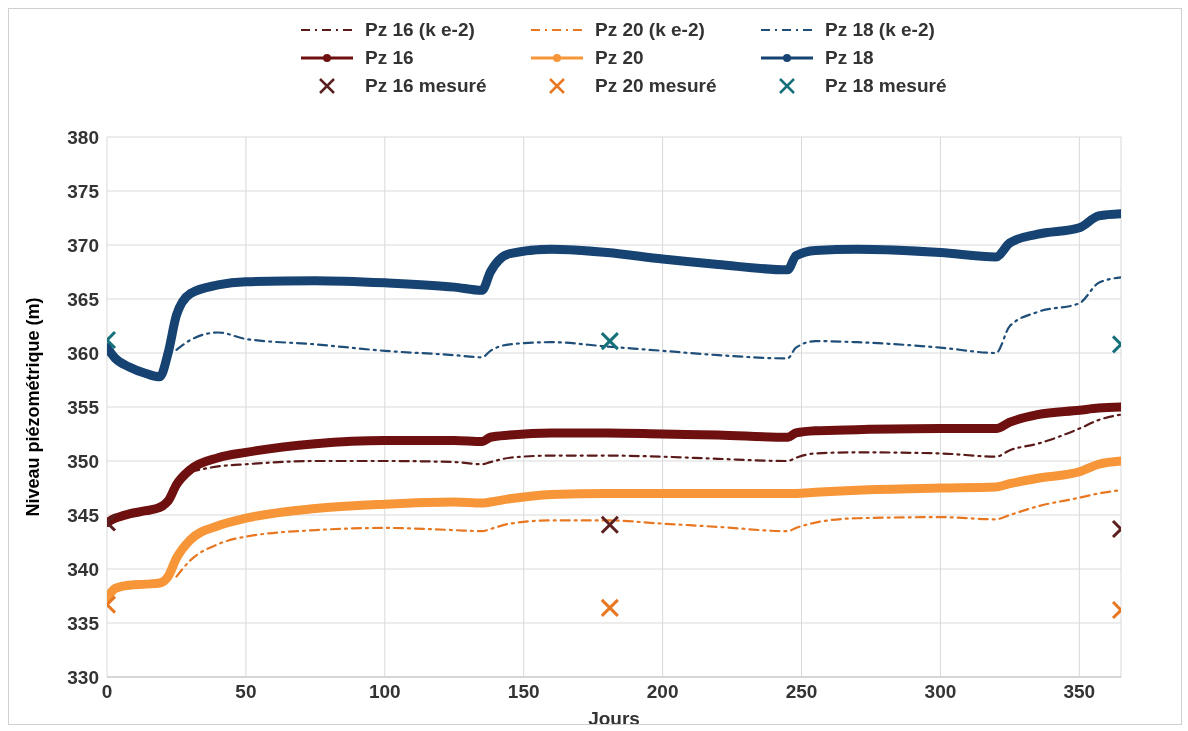  What do you see at coordinates (426, 86) in the screenshot?
I see `legend-label: Pz 16 mesuré` at bounding box center [426, 86].